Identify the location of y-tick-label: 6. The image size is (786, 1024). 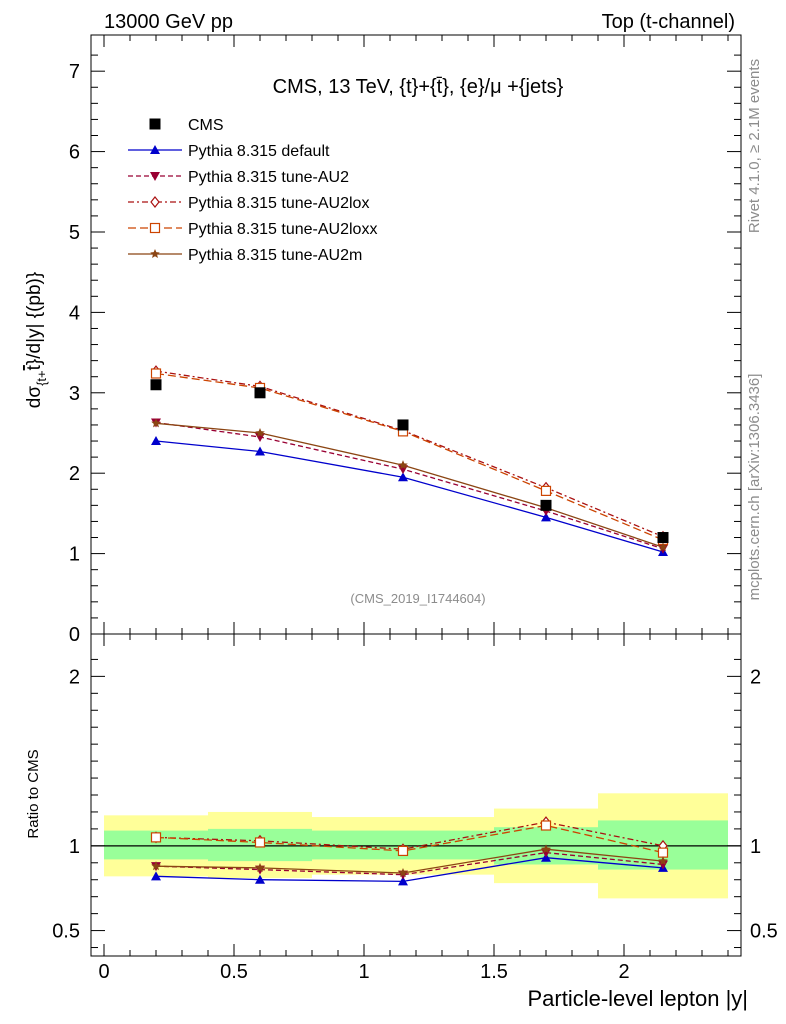
(74, 153).